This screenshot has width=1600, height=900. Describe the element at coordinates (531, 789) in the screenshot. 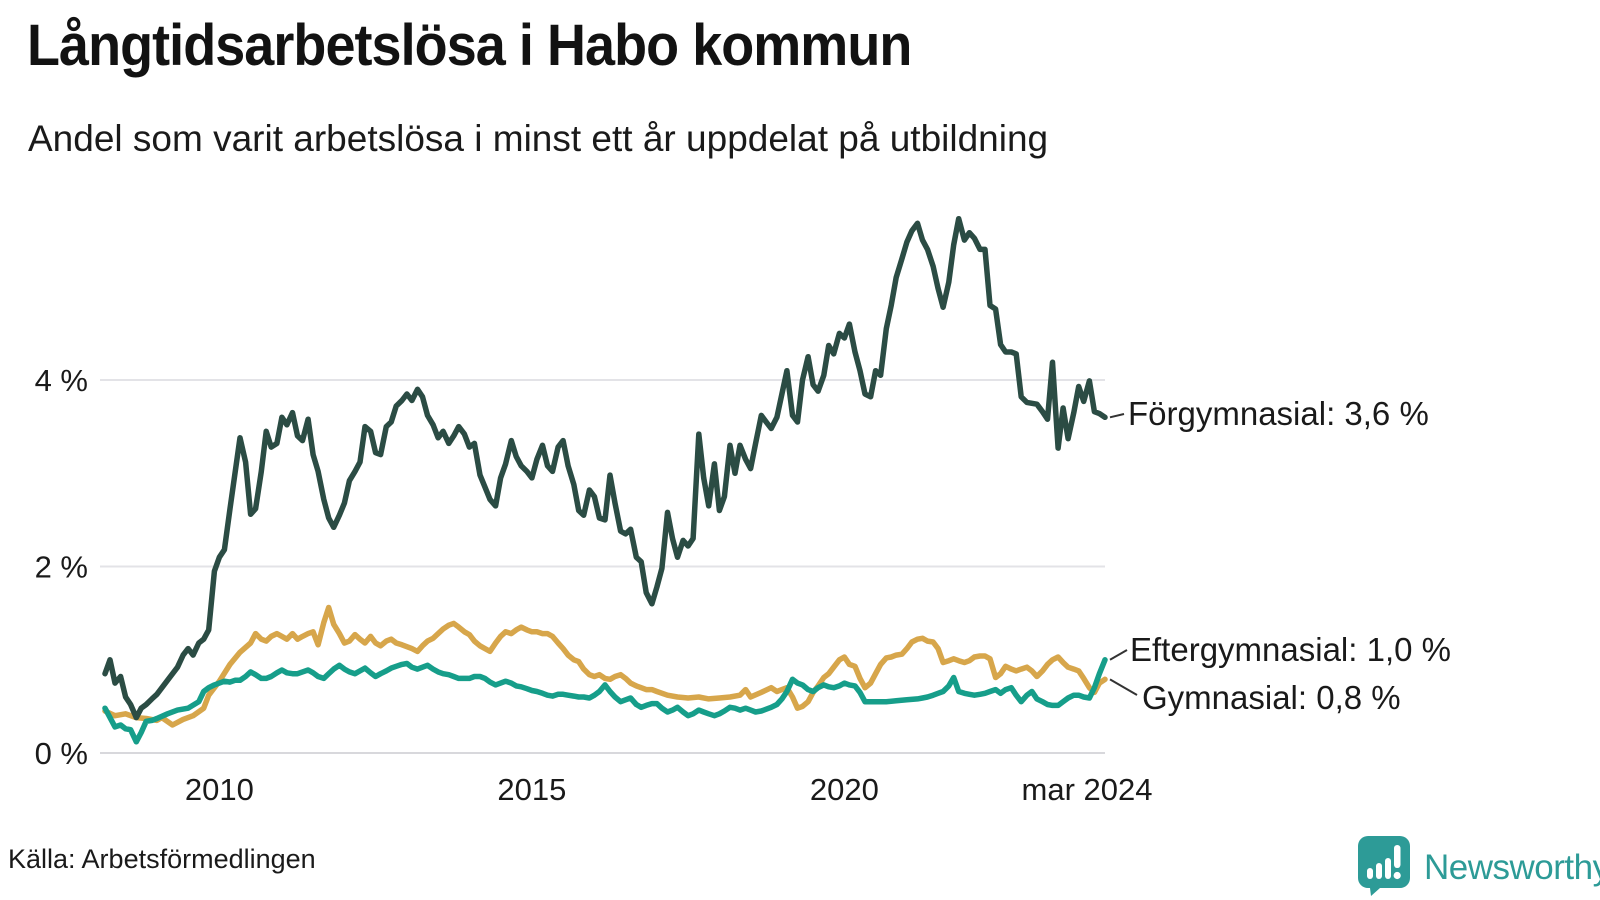

I see `x-tick-2015: 2015` at that location.